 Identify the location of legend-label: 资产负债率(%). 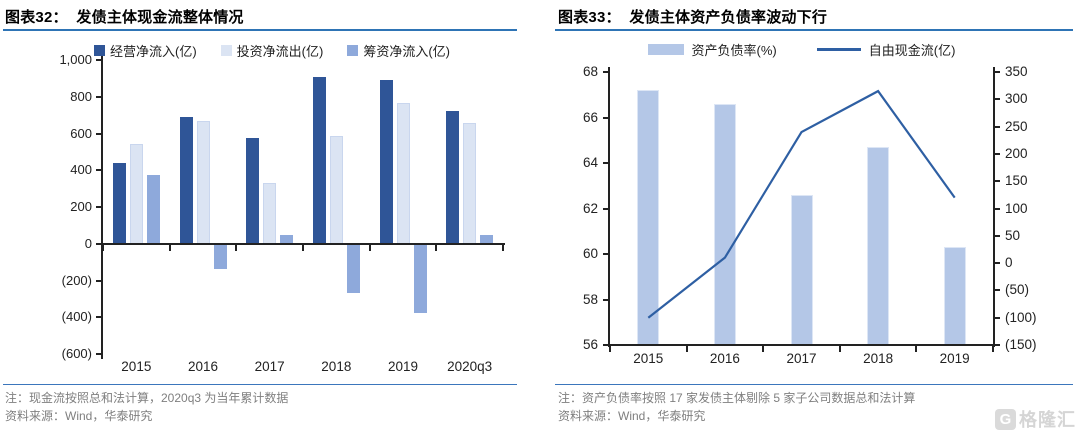
(734, 50).